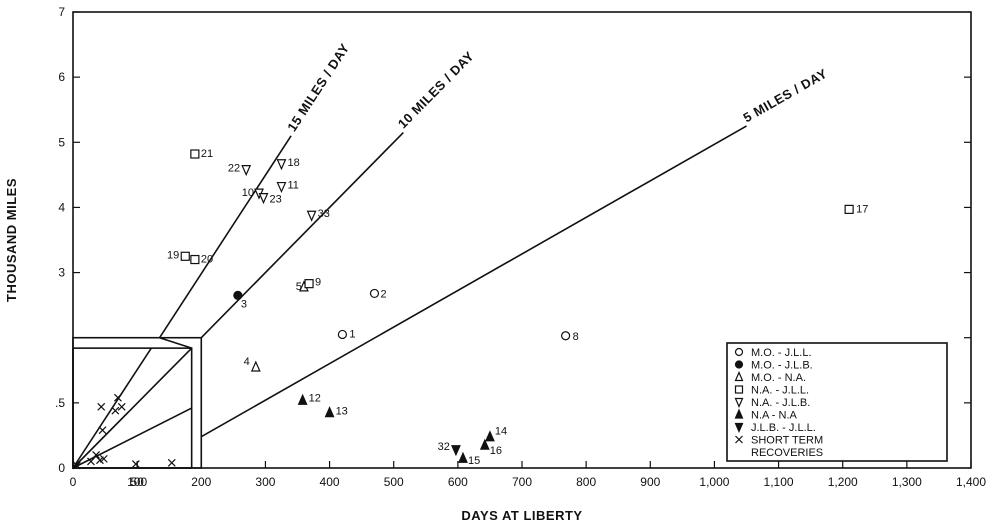 The height and width of the screenshot is (525, 986). I want to click on point-label: 8, so click(576, 337).